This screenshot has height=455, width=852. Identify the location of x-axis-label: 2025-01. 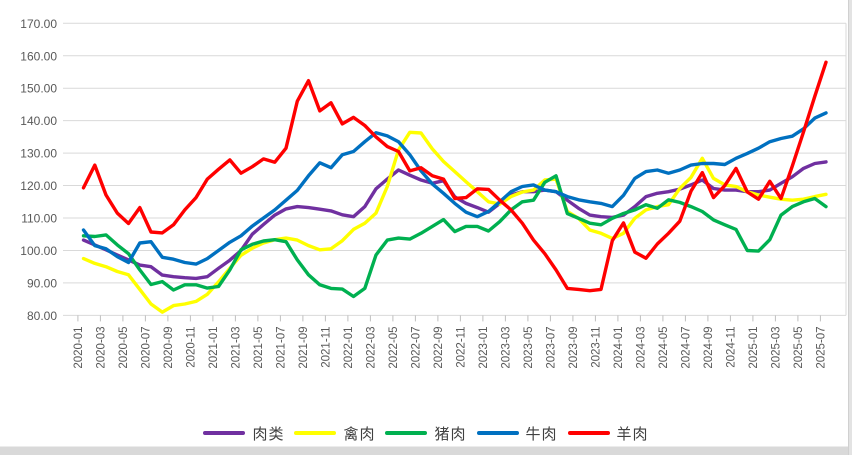
(754, 347).